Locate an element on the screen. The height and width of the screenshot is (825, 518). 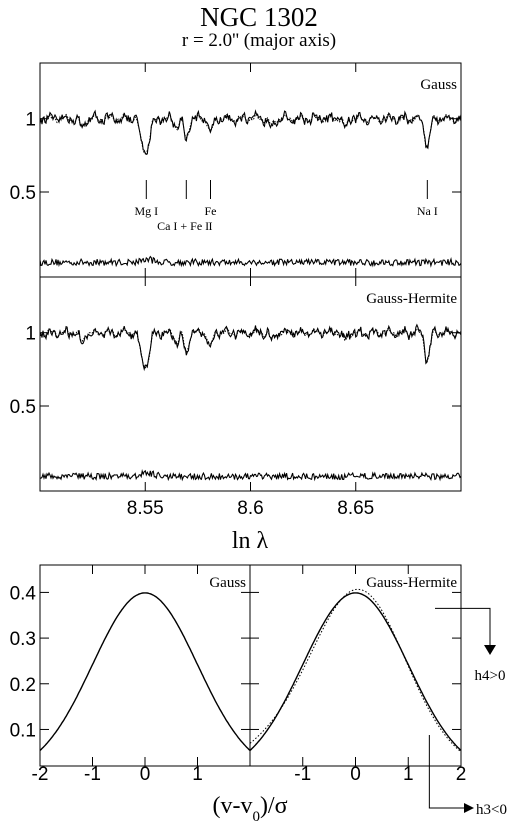
h3-arrow-line is located at coordinates (446, 772).